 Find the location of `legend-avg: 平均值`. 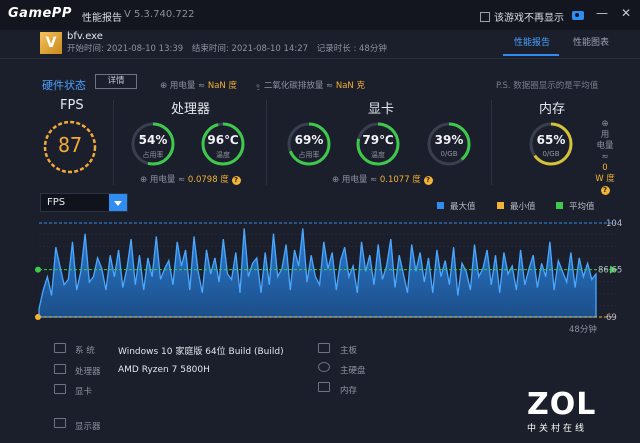

legend-avg: 平均值 is located at coordinates (575, 206).